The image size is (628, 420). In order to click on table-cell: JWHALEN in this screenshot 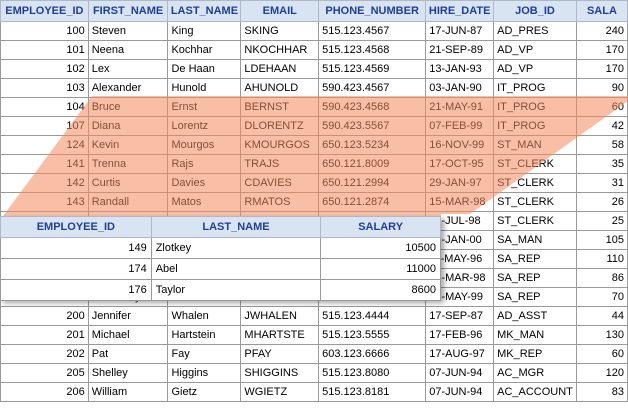, I will do `click(280, 316)`.